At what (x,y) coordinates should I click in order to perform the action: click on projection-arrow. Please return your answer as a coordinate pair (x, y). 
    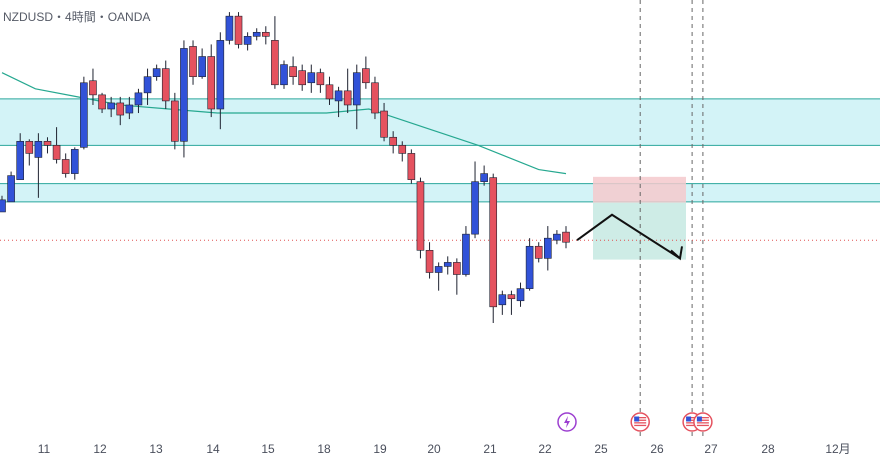
    Looking at the image, I should click on (628, 236).